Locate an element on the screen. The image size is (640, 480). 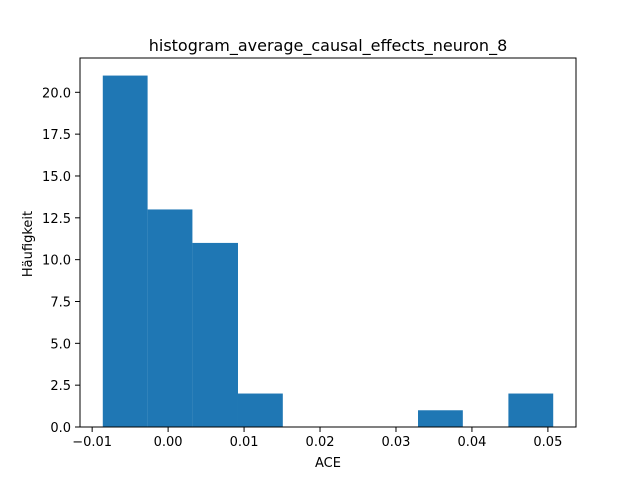
y-tick-label: 7.5 is located at coordinates (60, 302).